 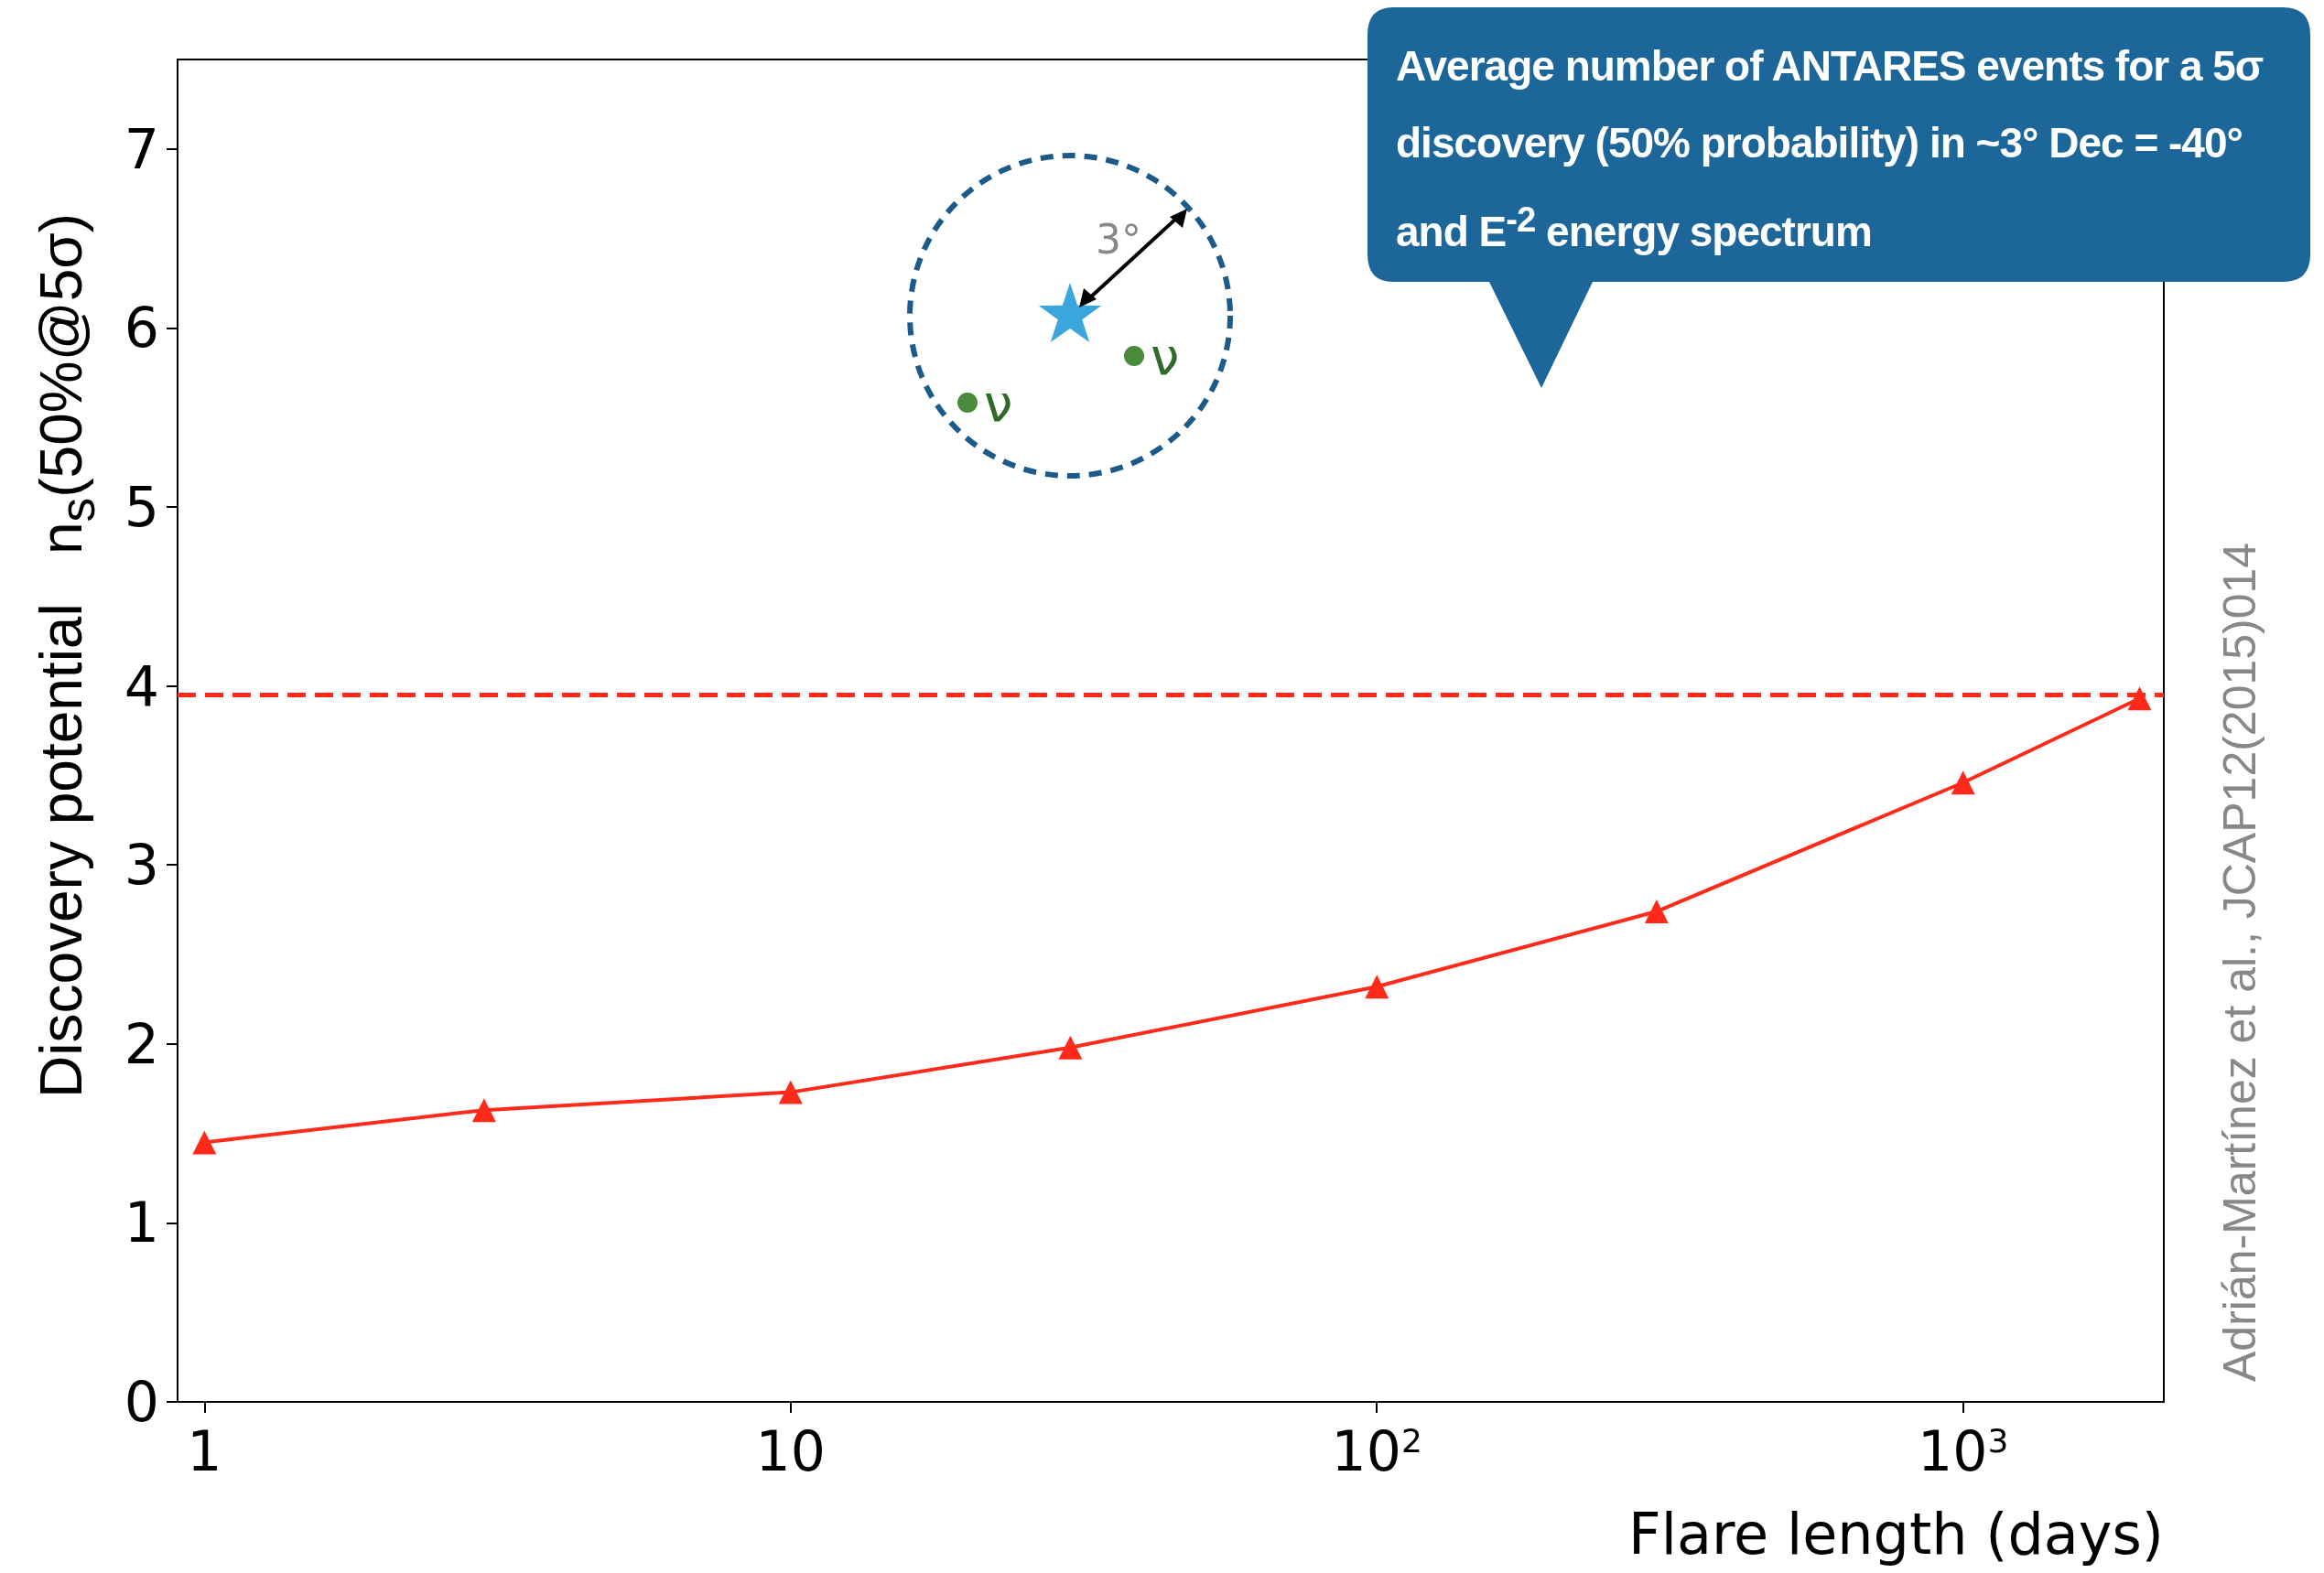 I want to click on y-tick-label: 6, so click(x=141, y=328).